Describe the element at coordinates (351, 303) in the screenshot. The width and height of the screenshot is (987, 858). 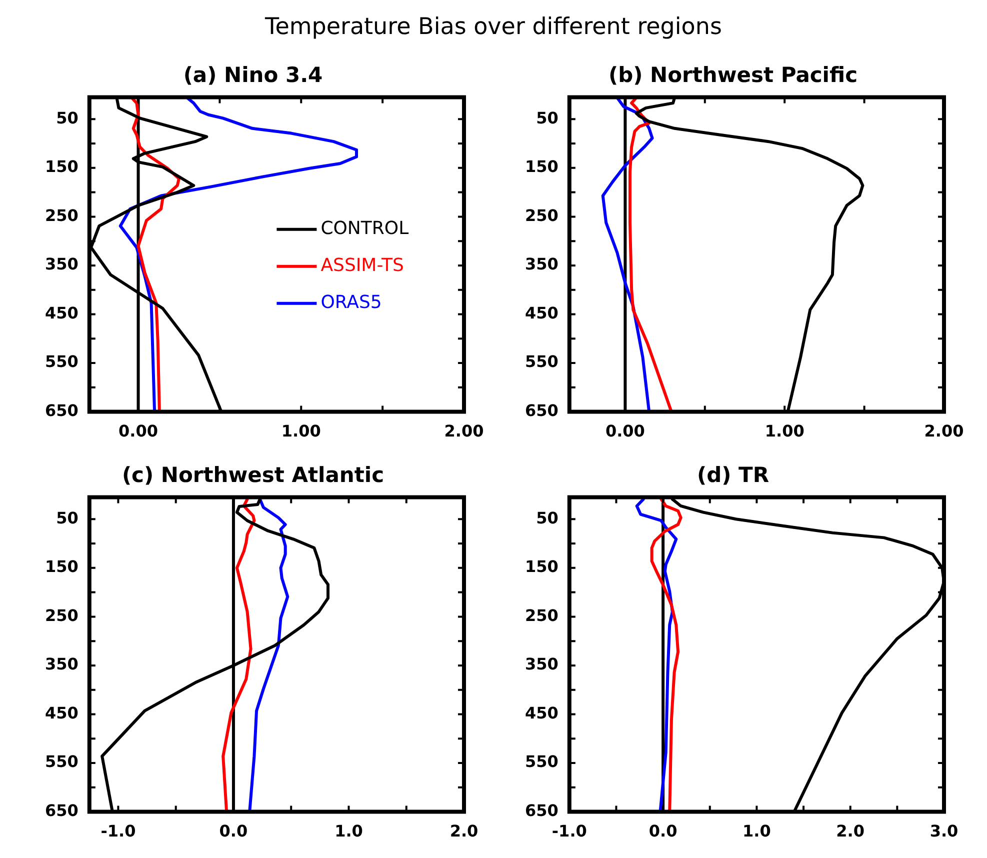
I see `legend-label: ORAS5` at that location.